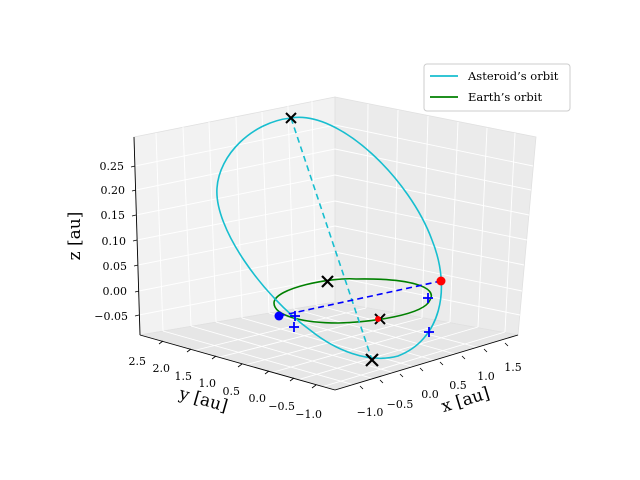 This screenshot has height=480, width=640. I want to click on x-axis-line, so click(426, 362).